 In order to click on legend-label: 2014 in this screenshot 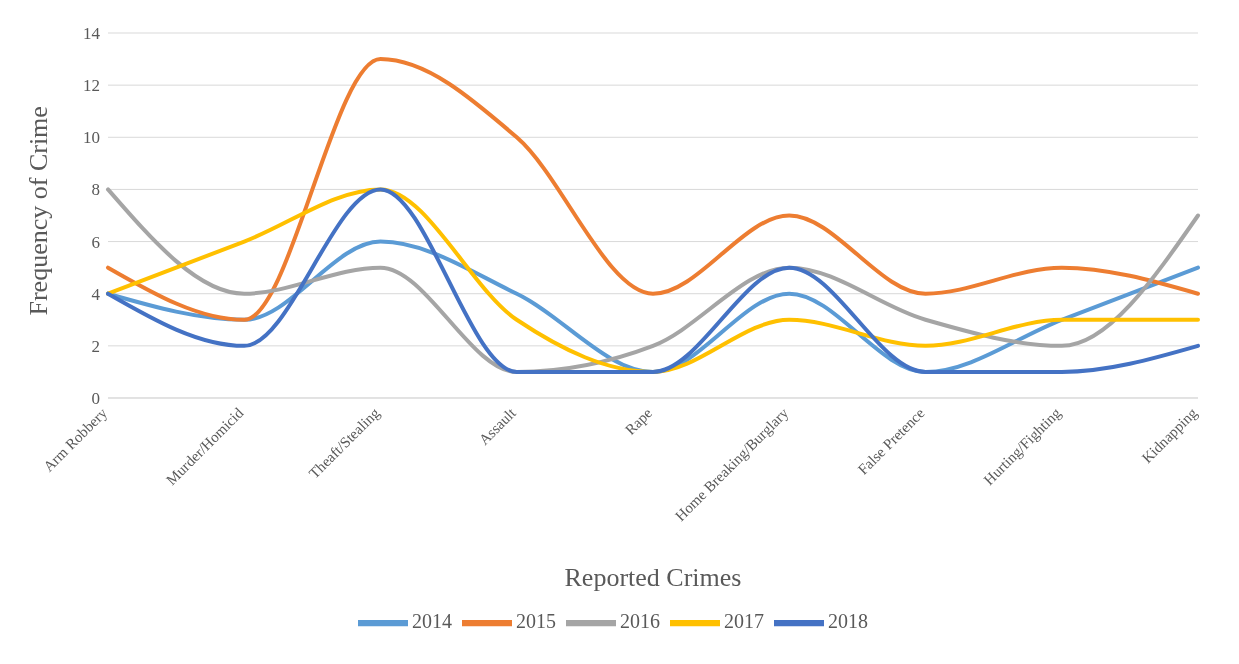, I will do `click(432, 620)`.